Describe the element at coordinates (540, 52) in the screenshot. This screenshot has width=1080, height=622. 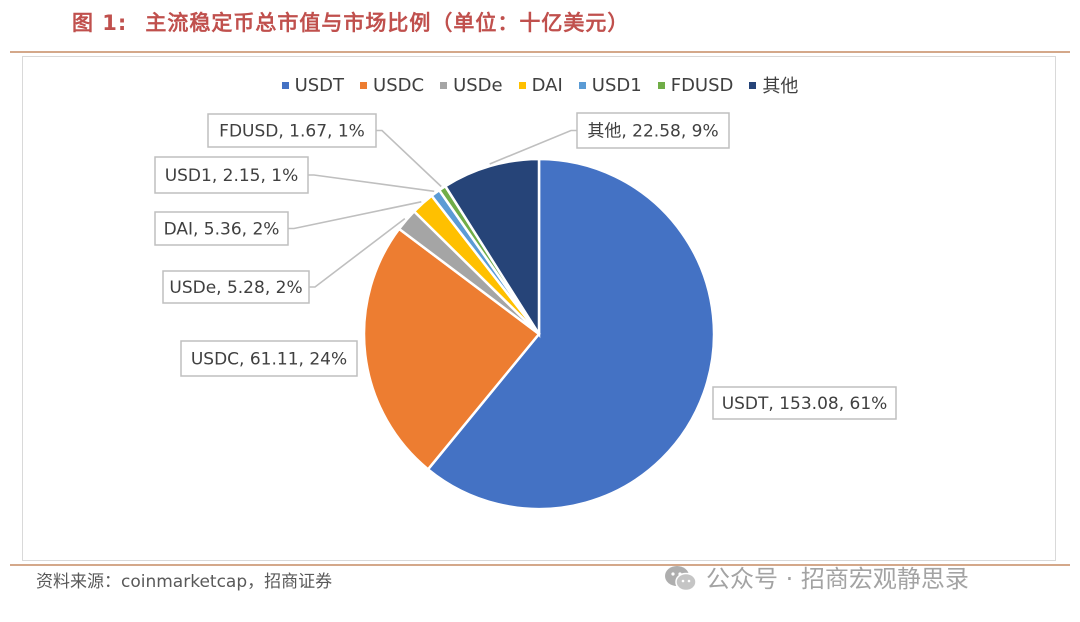
I see `top-rule` at that location.